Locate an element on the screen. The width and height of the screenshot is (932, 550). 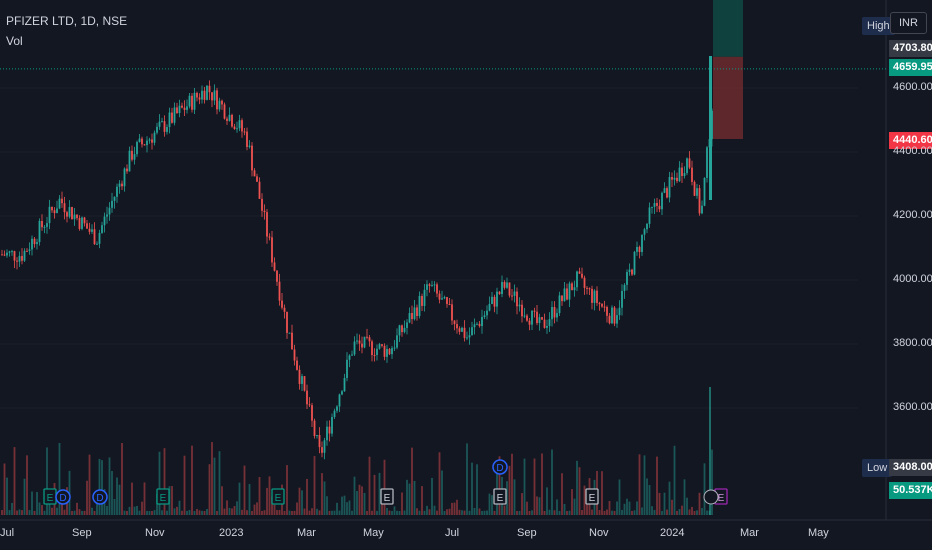
symbol-title: PFIZER LTD, 1D, NSE is located at coordinates (67, 21).